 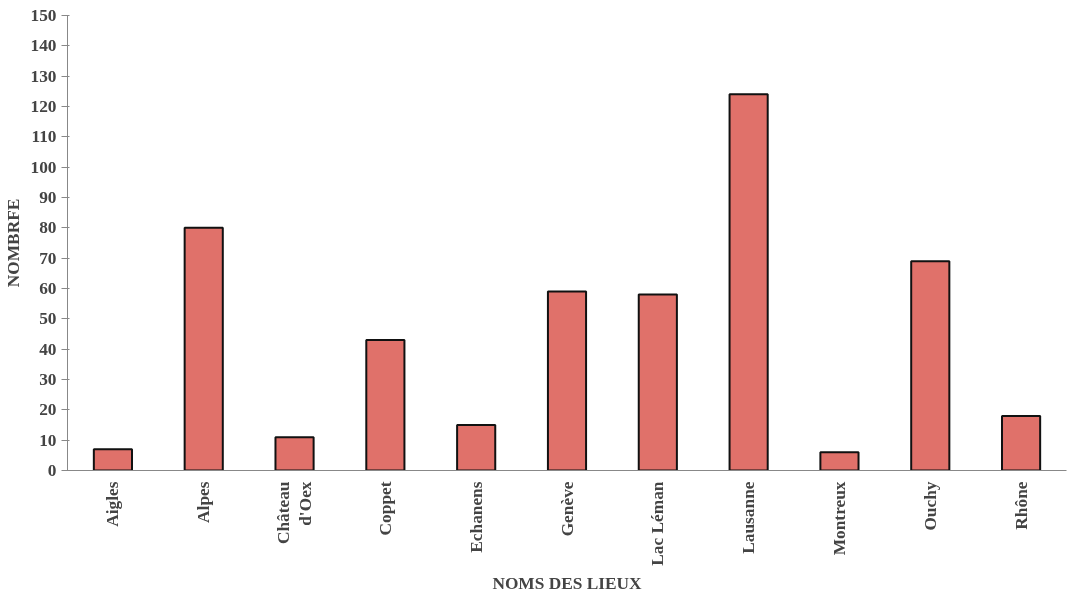 What do you see at coordinates (476, 517) in the screenshot?
I see `x-tick-label: Echanens` at bounding box center [476, 517].